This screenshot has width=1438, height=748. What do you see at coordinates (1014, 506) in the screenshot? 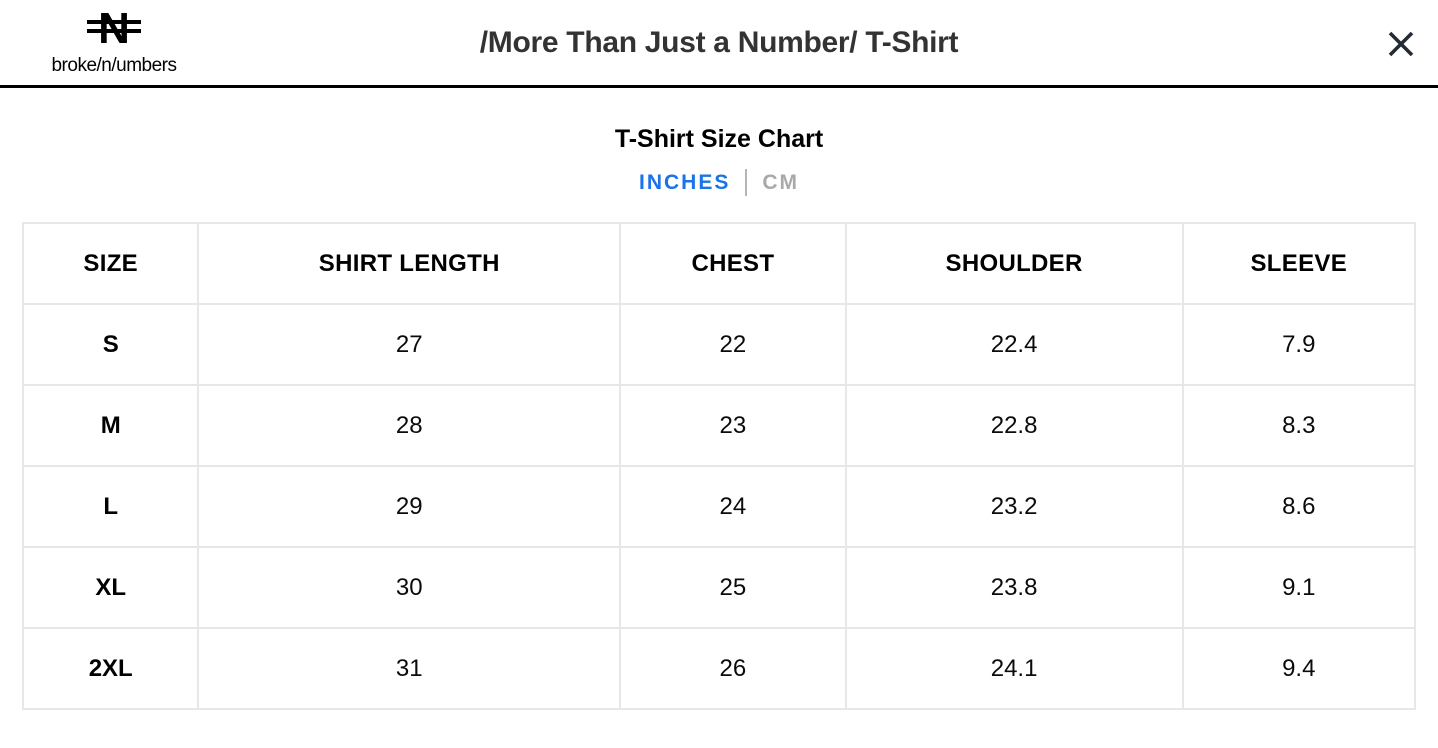
I see `shoulder-value: 23.2` at bounding box center [1014, 506].